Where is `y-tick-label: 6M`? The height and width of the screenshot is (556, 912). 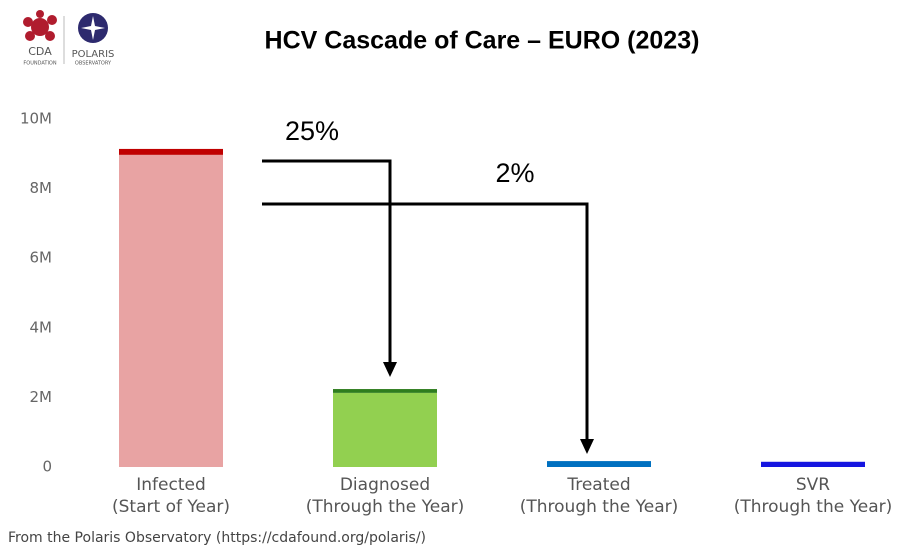
y-tick-label: 6M is located at coordinates (41, 258).